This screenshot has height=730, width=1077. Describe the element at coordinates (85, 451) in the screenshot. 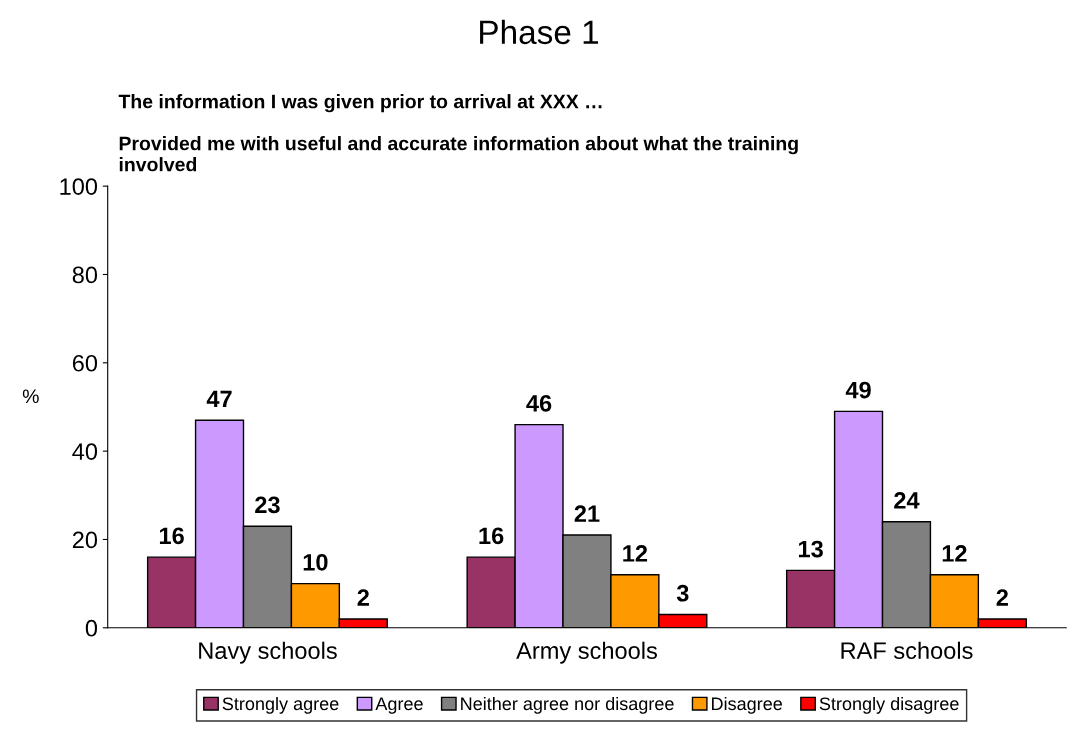

I see `y-tick-label: 40` at that location.